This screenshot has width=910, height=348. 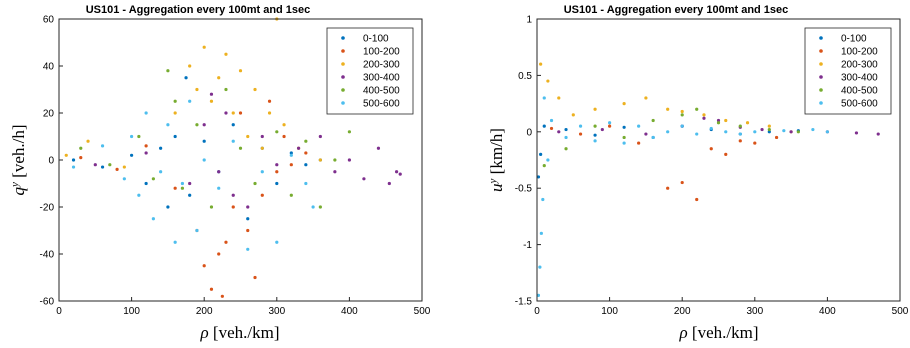 I want to click on y-tick-label: 0.5, so click(x=525, y=76).